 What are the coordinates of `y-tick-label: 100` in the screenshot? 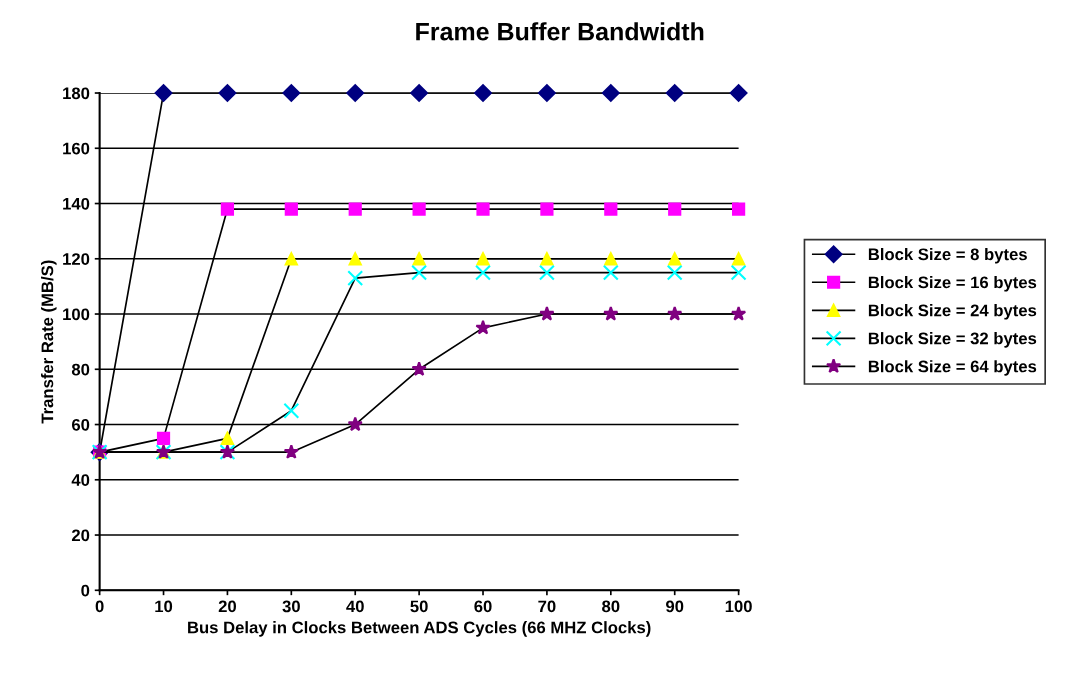 It's located at (76, 314).